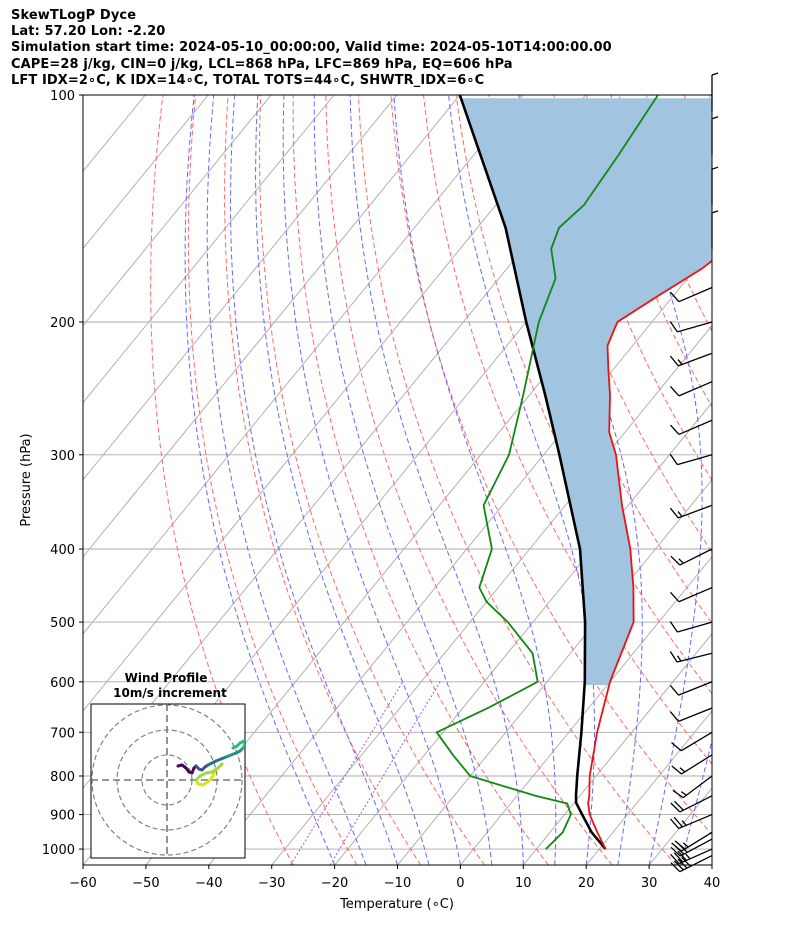  I want to click on y-tick-label: 800, so click(62, 777).